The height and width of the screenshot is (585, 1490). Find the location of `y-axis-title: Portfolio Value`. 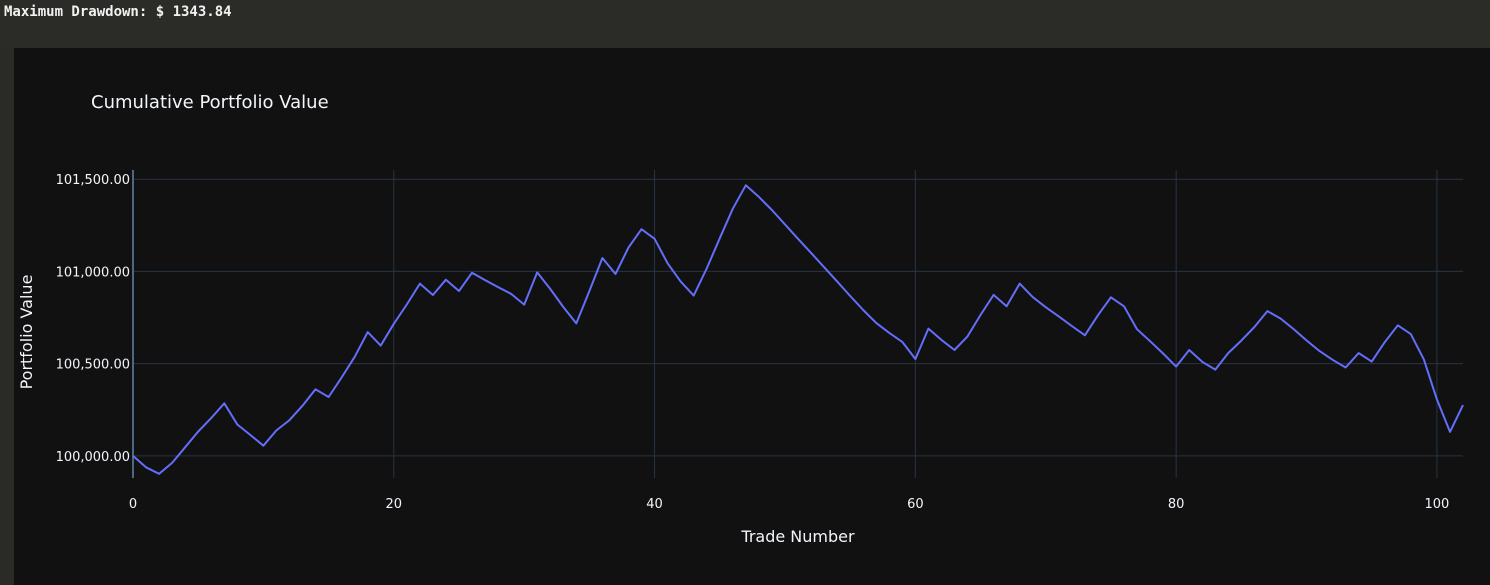

y-axis-title: Portfolio Value is located at coordinates (26, 332).